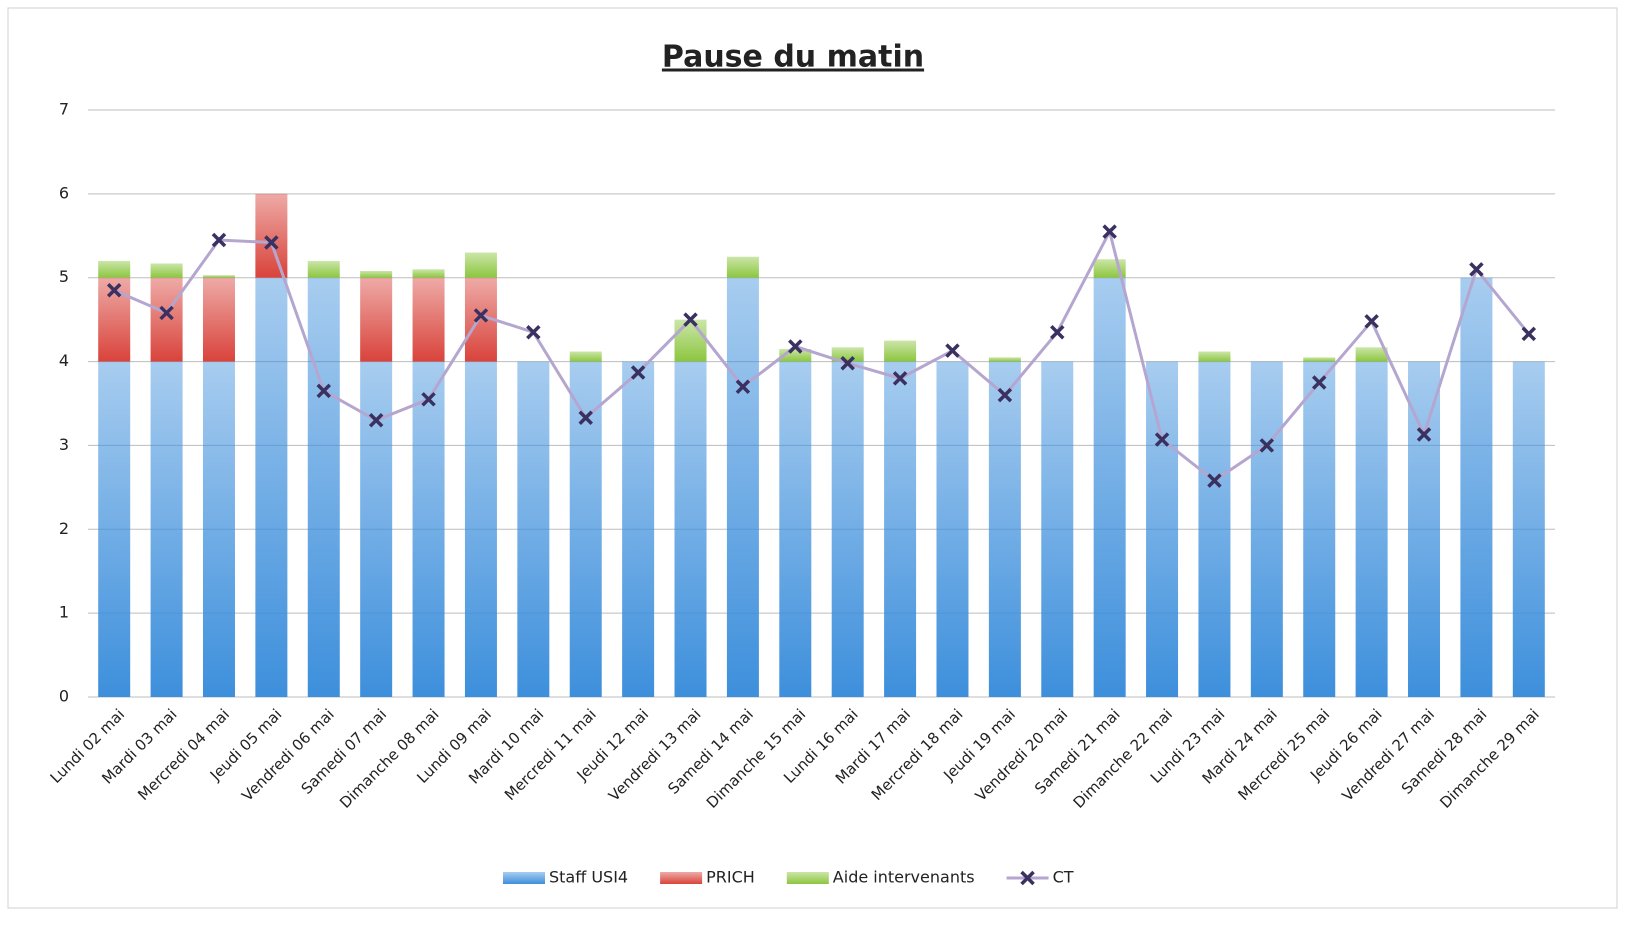 The height and width of the screenshot is (943, 1625). I want to click on legend-label: Aide intervenants, so click(904, 877).